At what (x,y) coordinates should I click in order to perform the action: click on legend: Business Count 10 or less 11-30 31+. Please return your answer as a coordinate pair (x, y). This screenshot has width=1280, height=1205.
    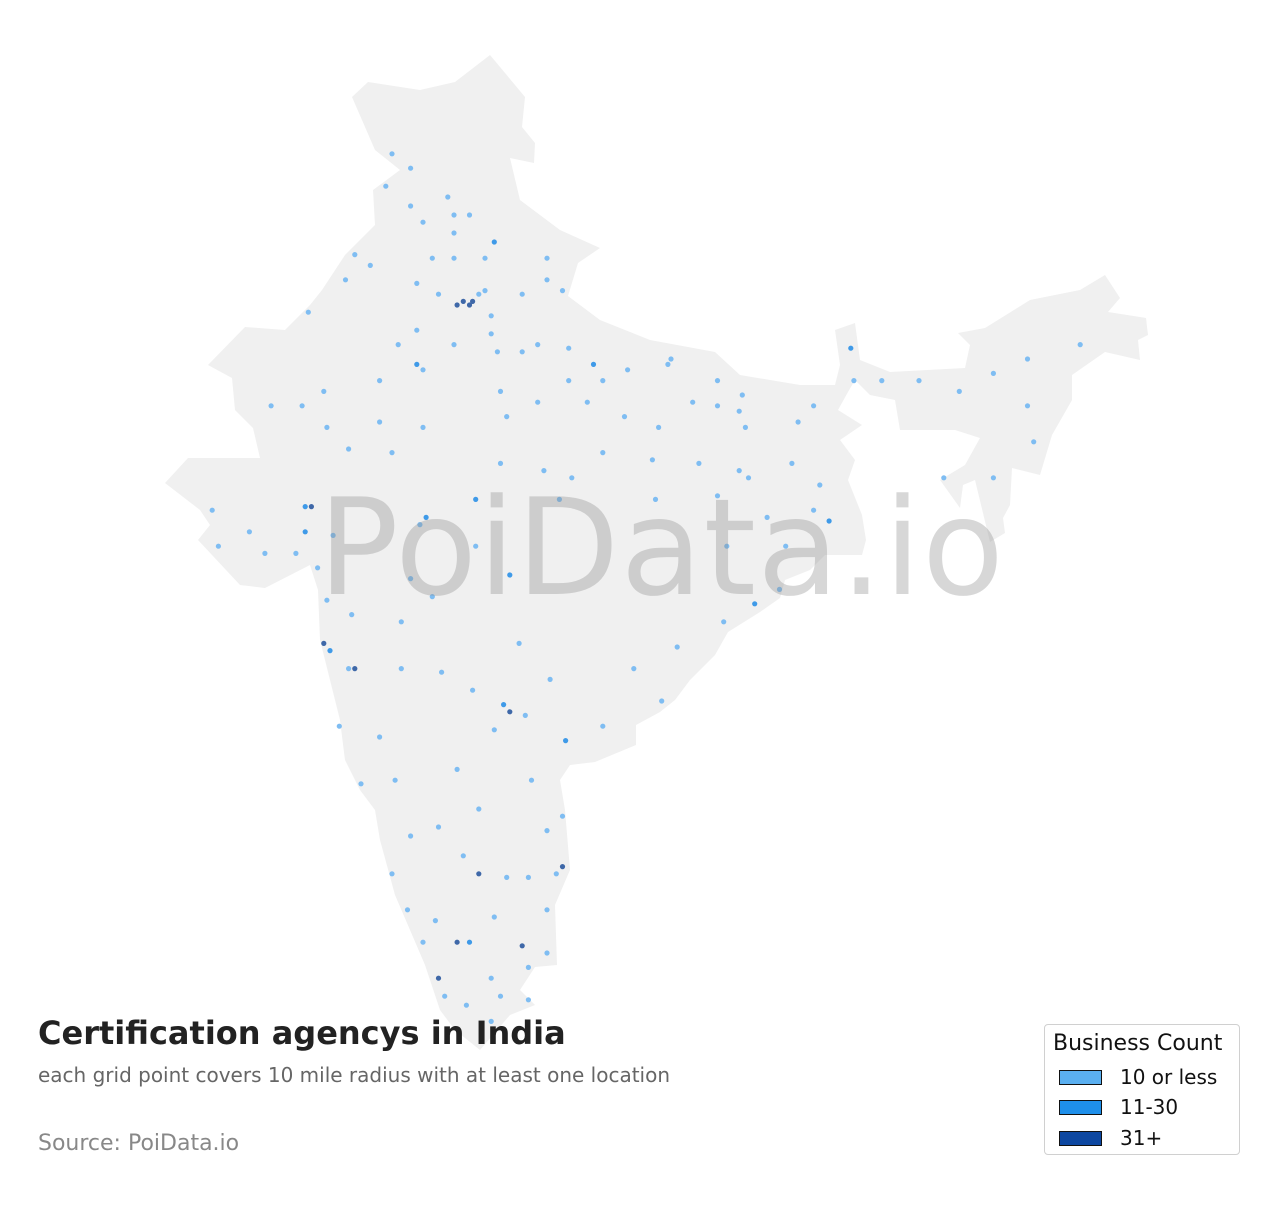
    Looking at the image, I should click on (1142, 1089).